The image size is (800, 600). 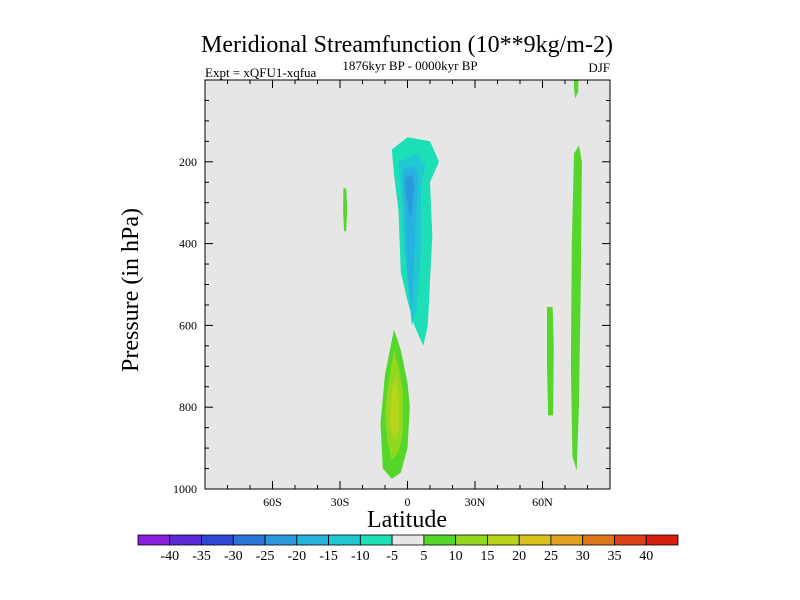 I want to click on contour-deeper-core, so click(x=410, y=197).